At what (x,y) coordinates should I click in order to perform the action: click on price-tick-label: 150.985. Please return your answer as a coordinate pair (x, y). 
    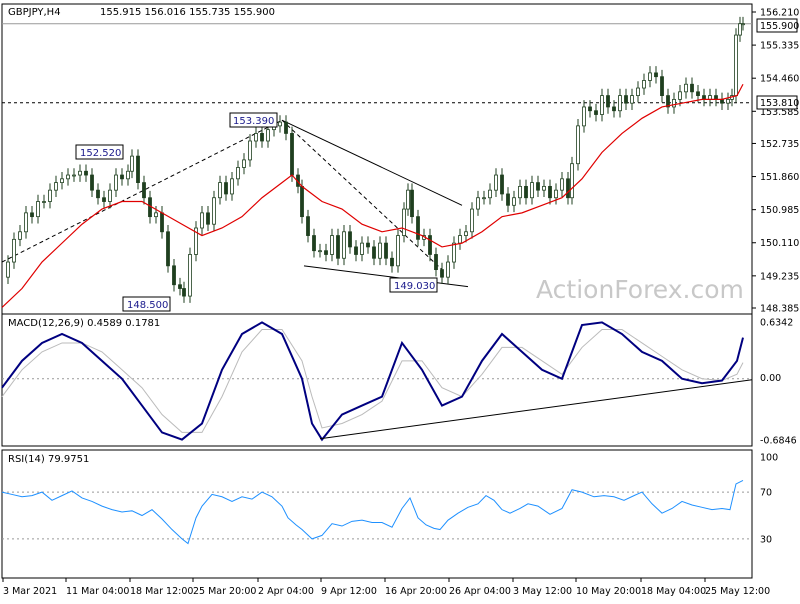
    Looking at the image, I should click on (779, 210).